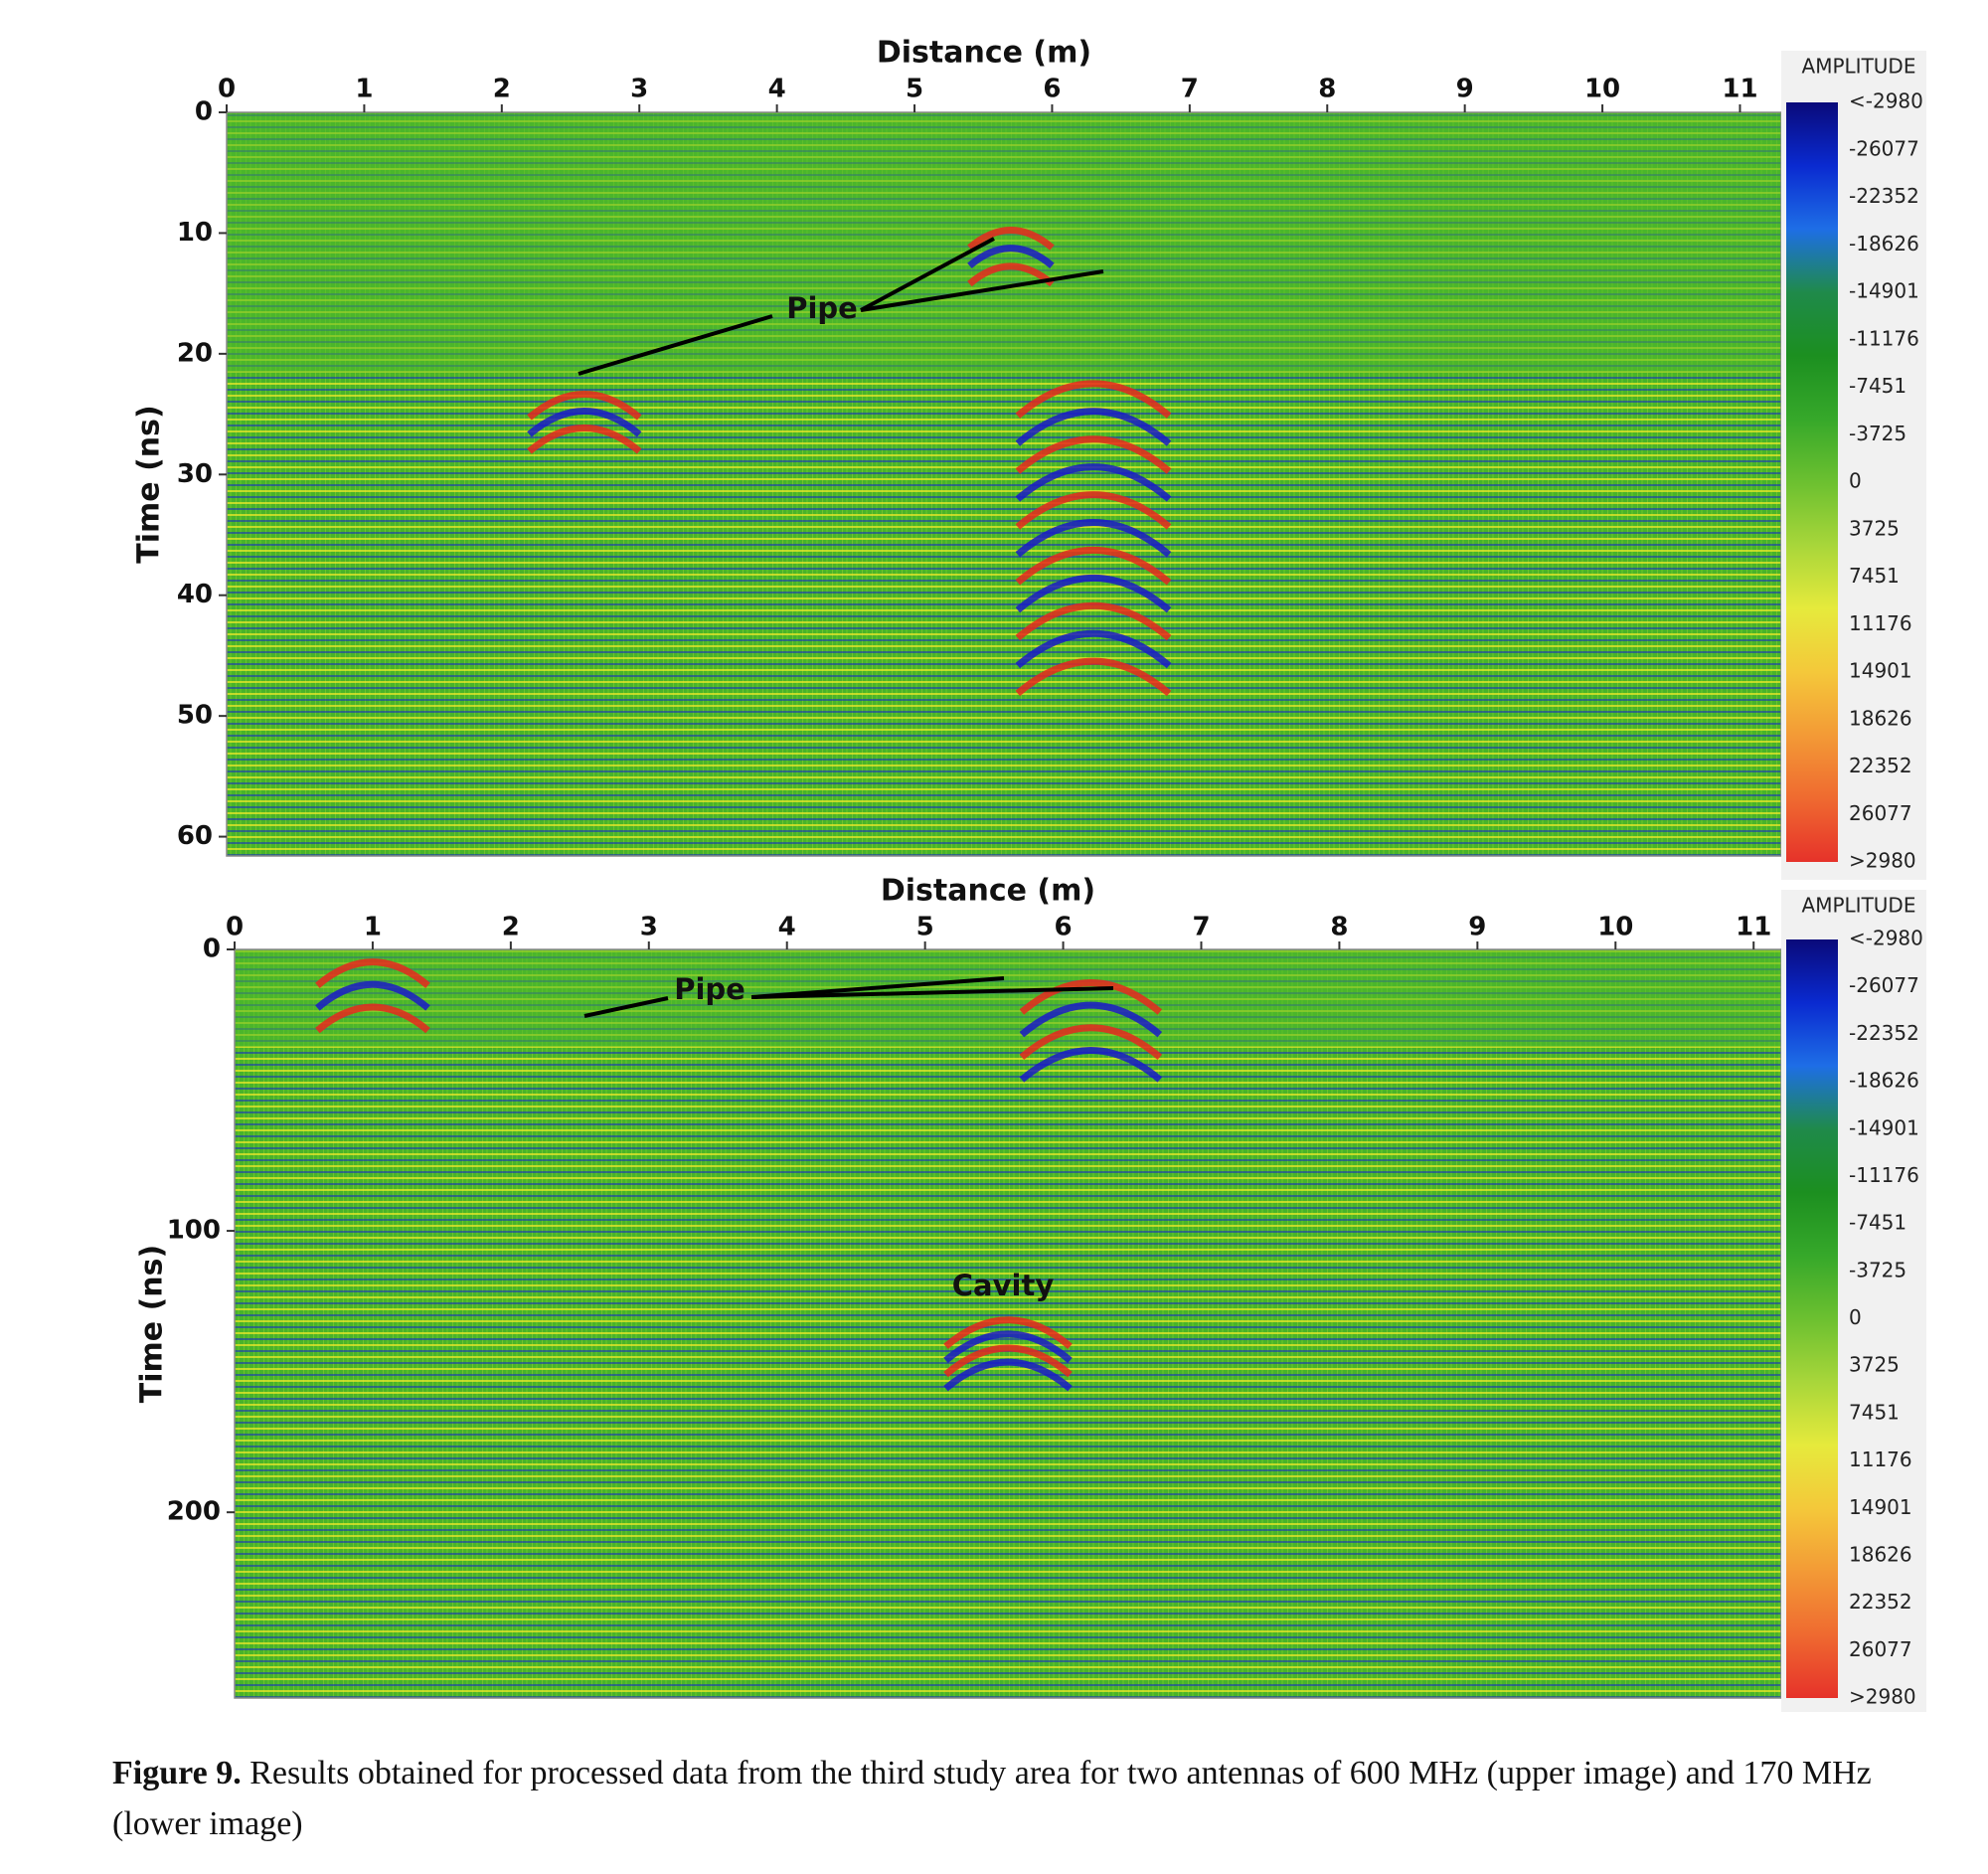 The height and width of the screenshot is (1874, 1988). What do you see at coordinates (194, 1231) in the screenshot?
I see `y-tick-label: 100` at bounding box center [194, 1231].